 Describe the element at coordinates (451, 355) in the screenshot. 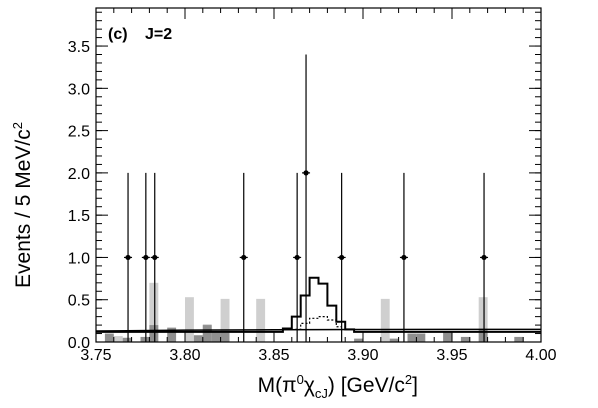

I see `x-tick-label: 3.95` at that location.